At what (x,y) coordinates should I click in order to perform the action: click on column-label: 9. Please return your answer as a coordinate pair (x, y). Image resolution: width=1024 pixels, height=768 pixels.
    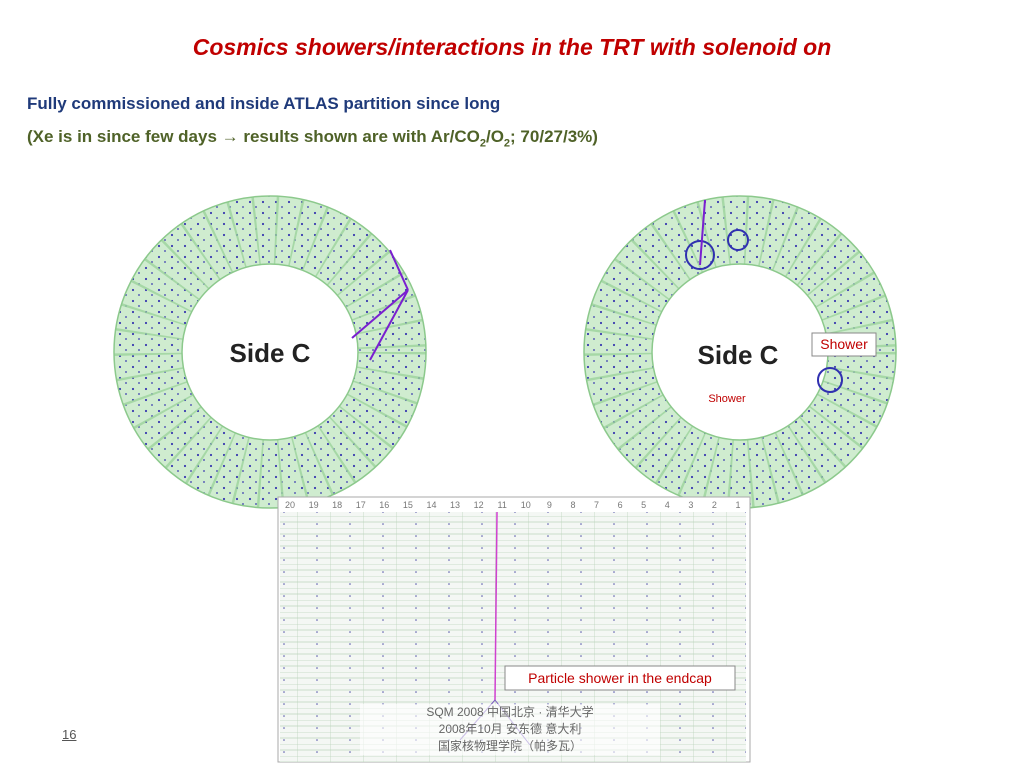
    Looking at the image, I should click on (549, 505).